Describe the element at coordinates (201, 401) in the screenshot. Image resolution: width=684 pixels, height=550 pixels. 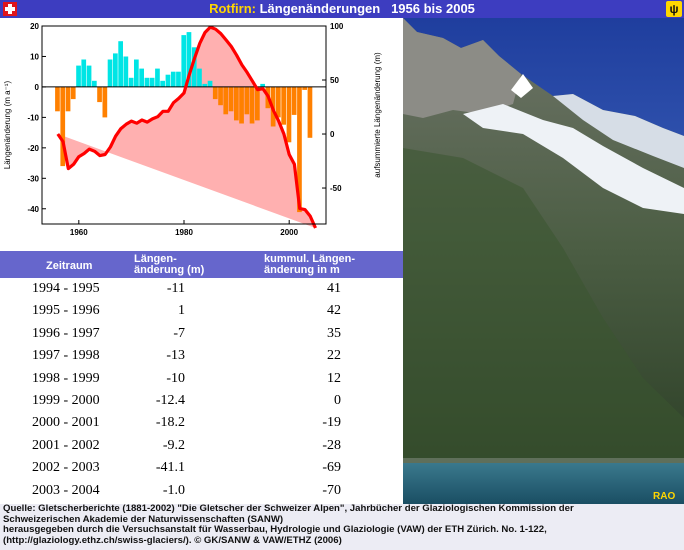
I see `table-row: 1999 - 2000 -12.4 0` at that location.